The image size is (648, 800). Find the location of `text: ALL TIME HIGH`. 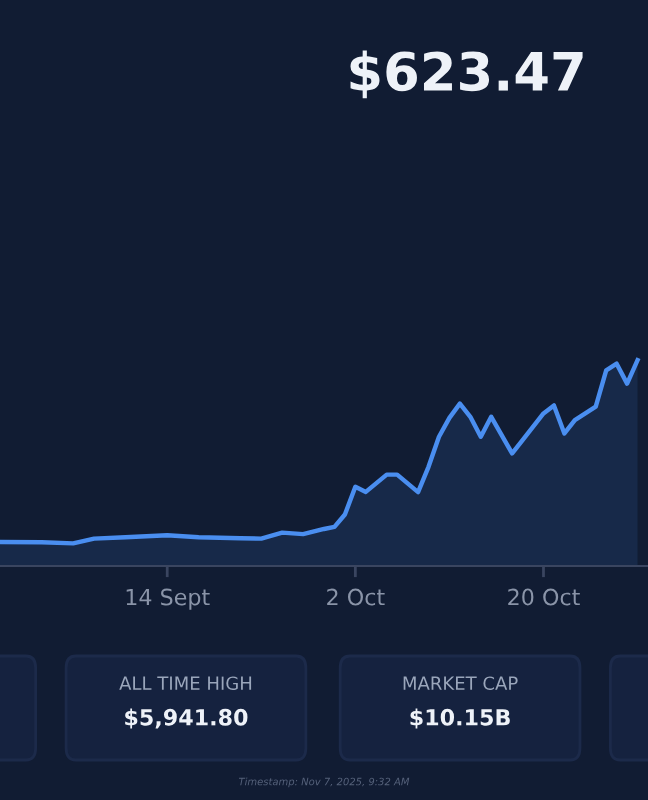

text: ALL TIME HIGH is located at coordinates (185, 683).